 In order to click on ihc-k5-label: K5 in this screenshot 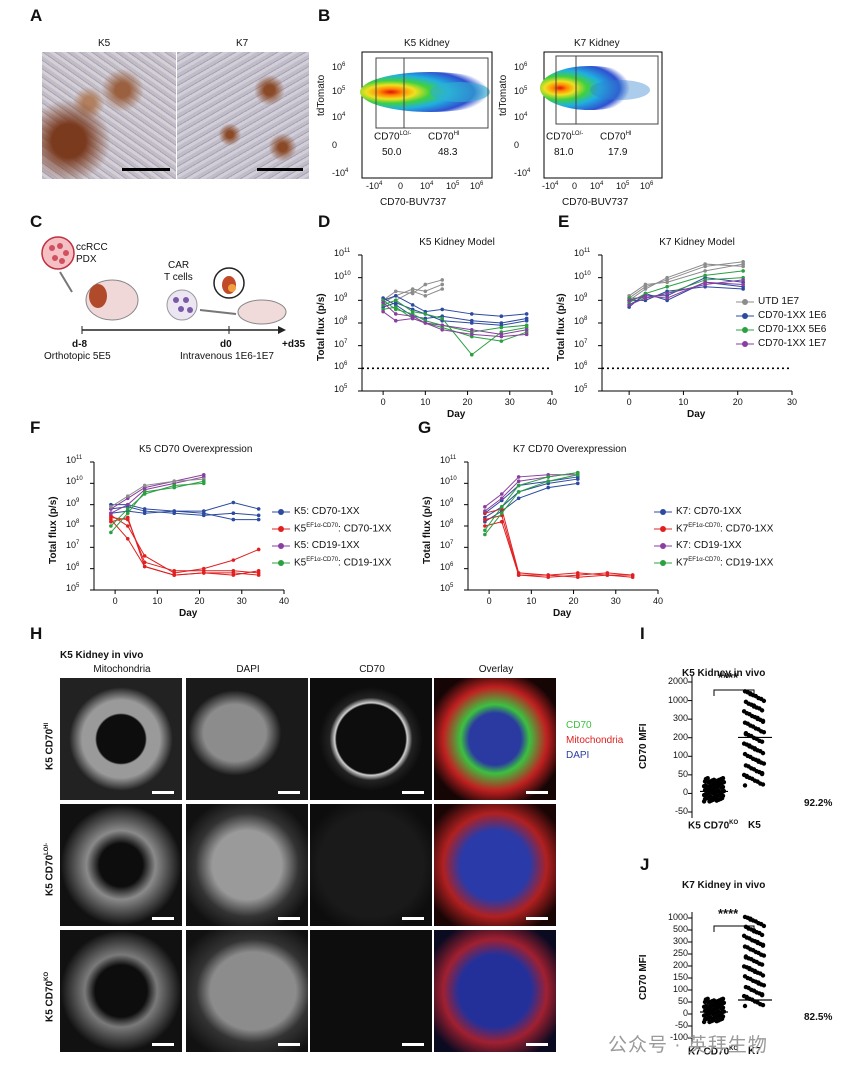, I will do `click(104, 43)`.